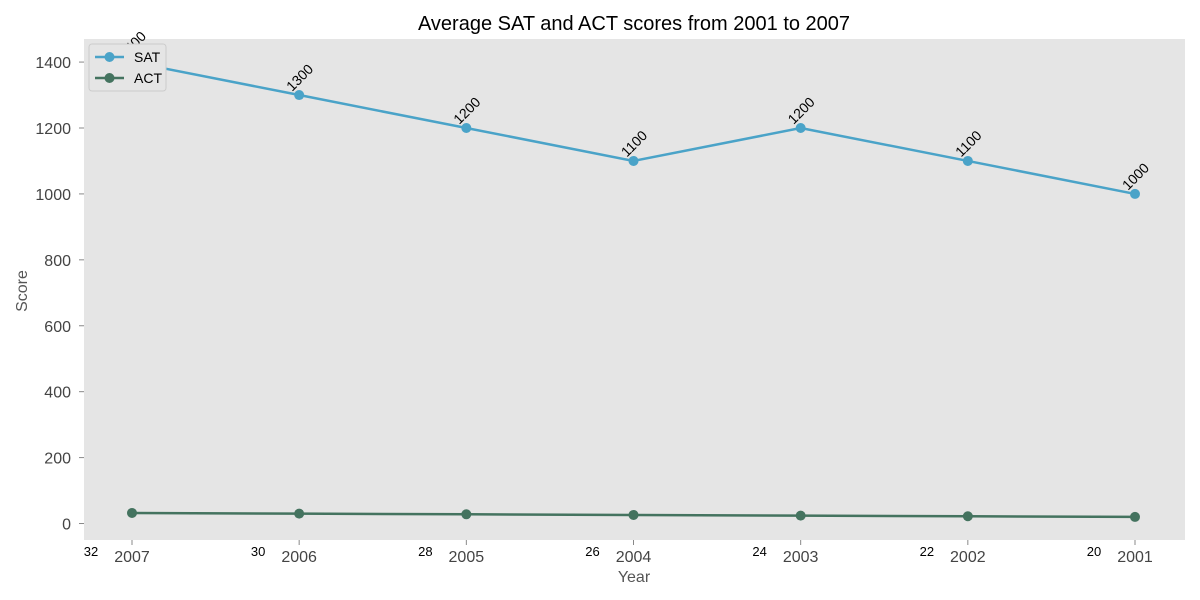  I want to click on data-label-act: 30, so click(258, 551).